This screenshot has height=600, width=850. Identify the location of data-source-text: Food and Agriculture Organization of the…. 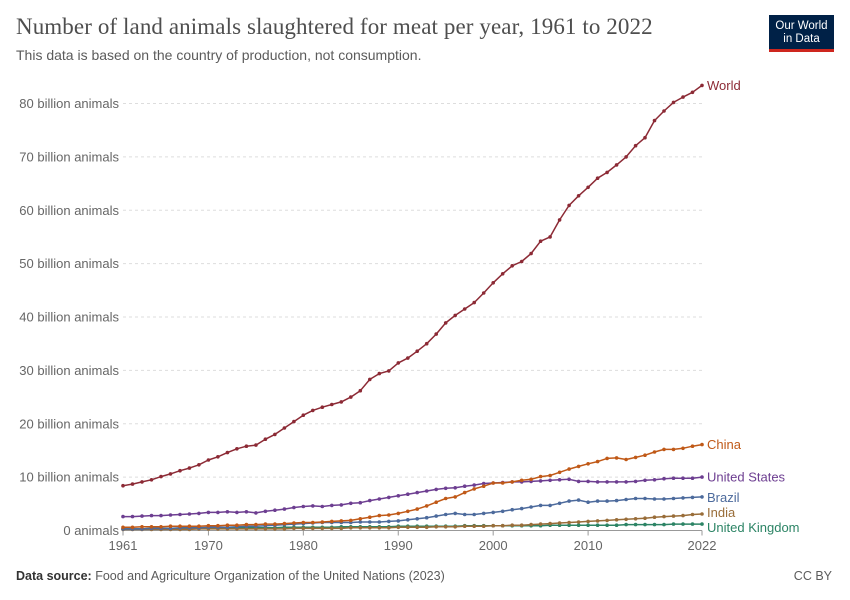
(270, 576).